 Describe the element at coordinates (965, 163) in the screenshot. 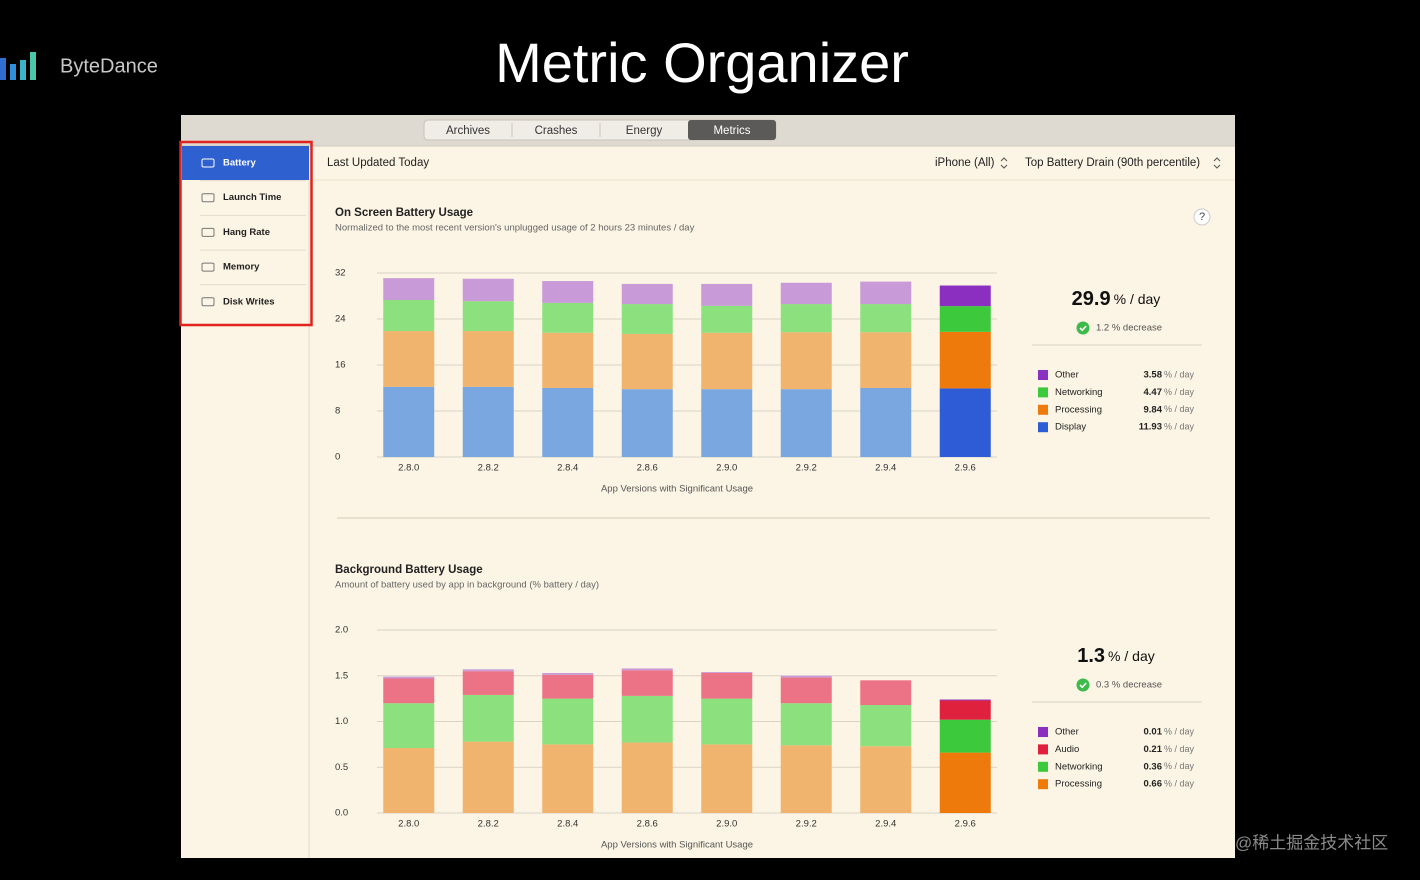

I see `device-picker: iPhone (All)` at that location.